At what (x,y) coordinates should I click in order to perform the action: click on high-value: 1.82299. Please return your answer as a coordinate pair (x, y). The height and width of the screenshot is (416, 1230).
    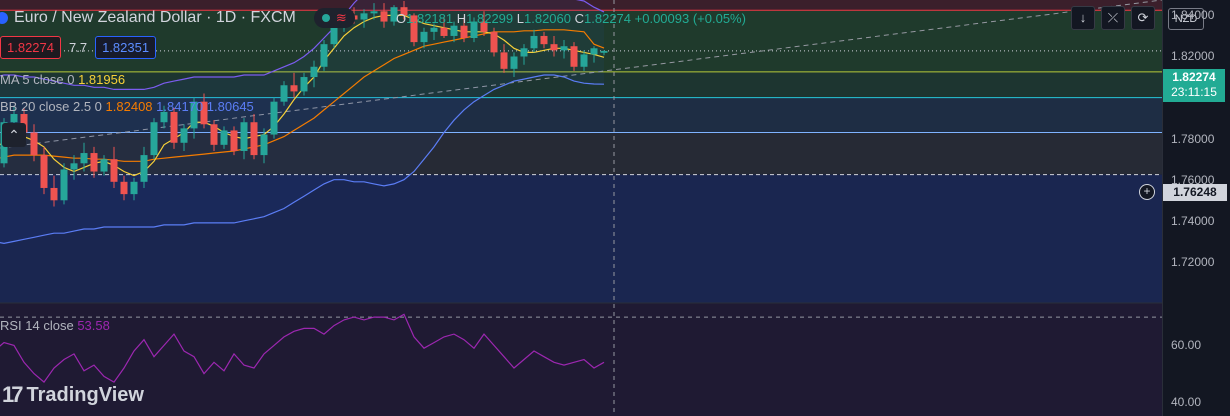
    Looking at the image, I should click on (490, 18).